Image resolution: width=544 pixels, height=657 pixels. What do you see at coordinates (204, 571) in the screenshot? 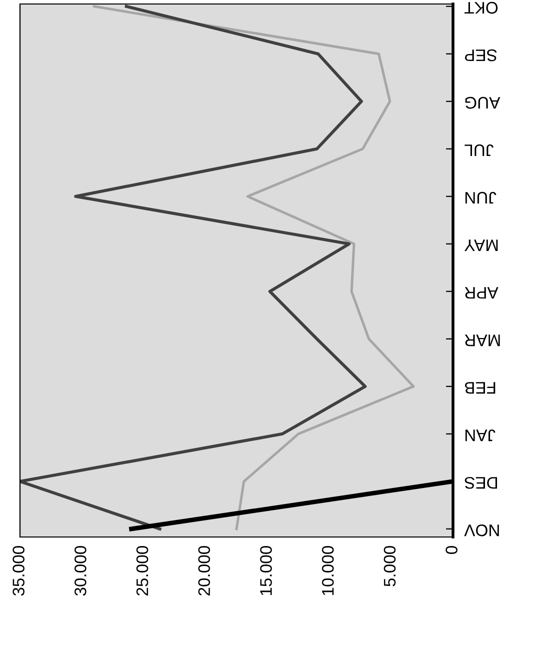
I see `x-tick-label: 20.000` at bounding box center [204, 571].